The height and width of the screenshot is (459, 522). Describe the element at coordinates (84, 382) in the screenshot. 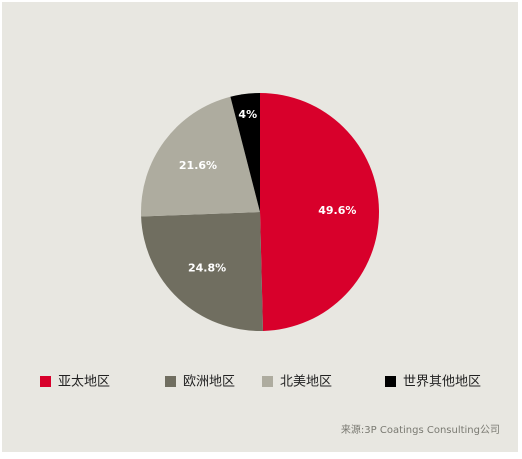

I see `legend-label: 亚太地区` at that location.